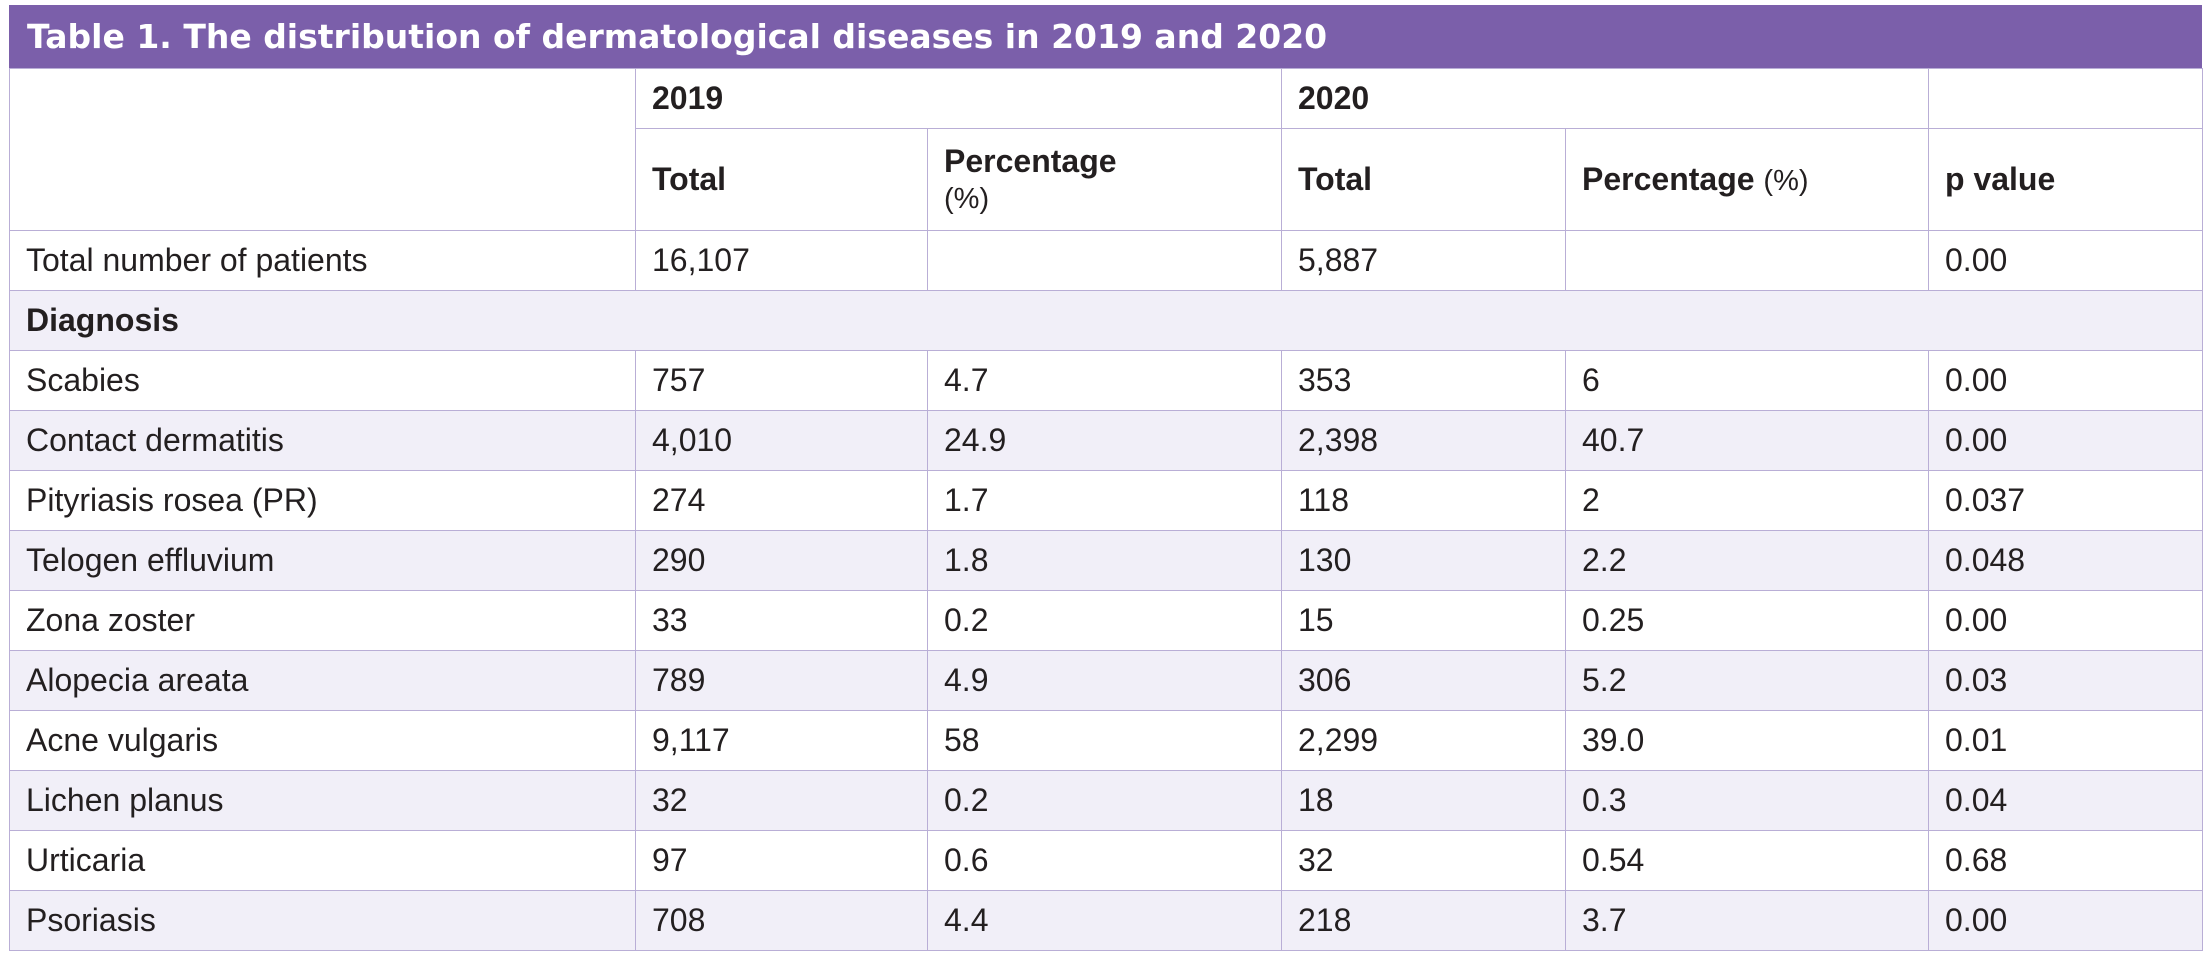 This screenshot has height=966, width=2209. What do you see at coordinates (322, 800) in the screenshot?
I see `diagnosis-cell: Lichen planus` at bounding box center [322, 800].